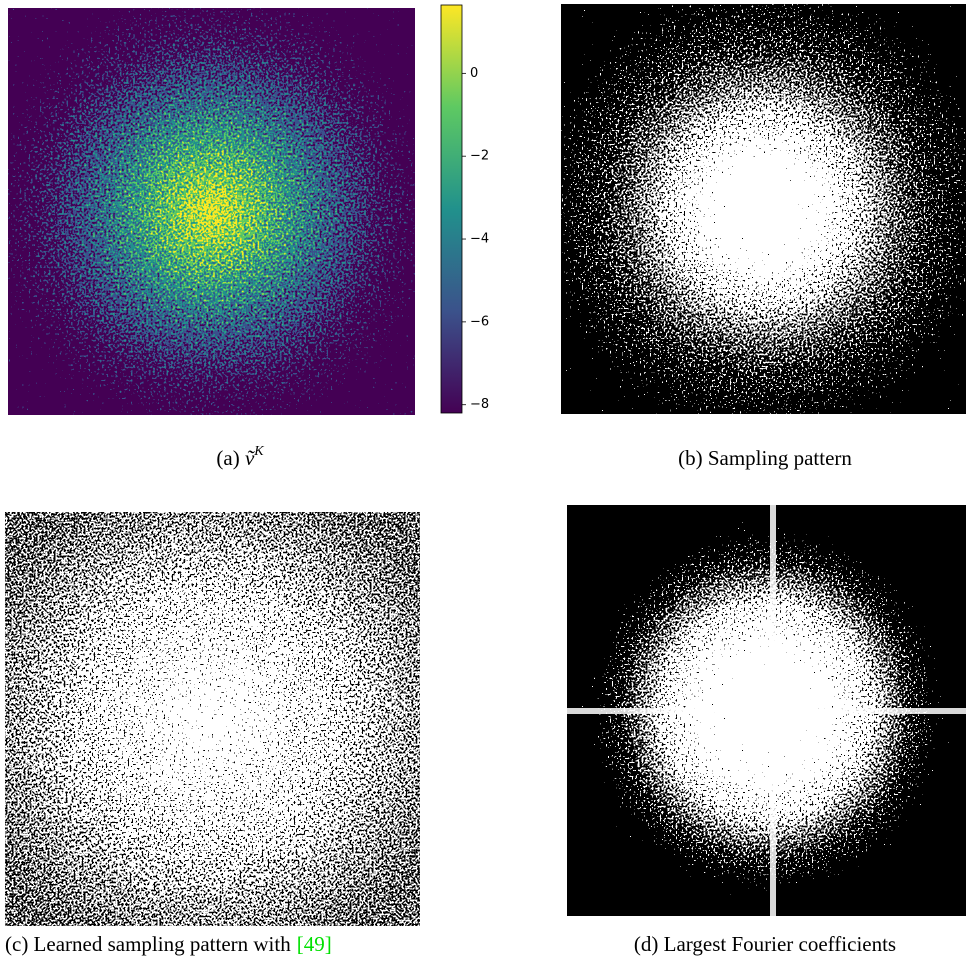  Describe the element at coordinates (227, 458) in the screenshot. I see `caption-label: (a)` at that location.